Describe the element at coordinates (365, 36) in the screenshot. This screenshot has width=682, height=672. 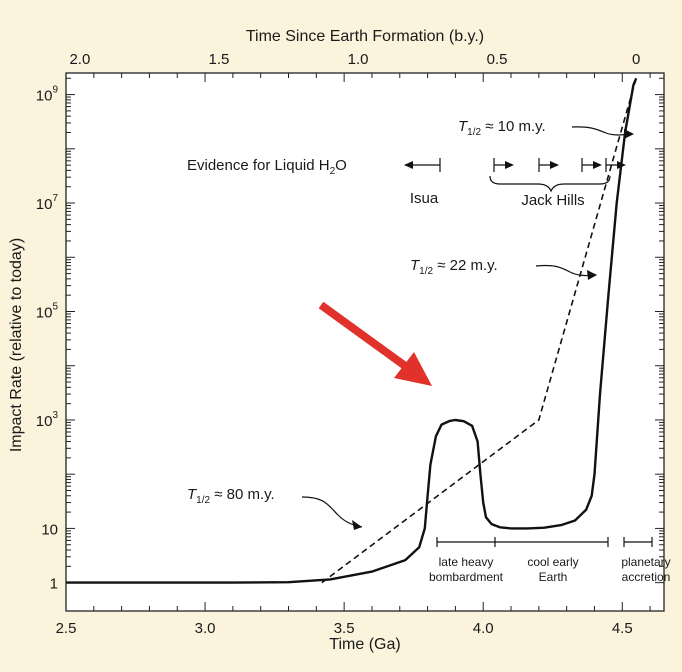
I see `x2-axis-label: Time Since Earth Formation (b.y.)` at that location.